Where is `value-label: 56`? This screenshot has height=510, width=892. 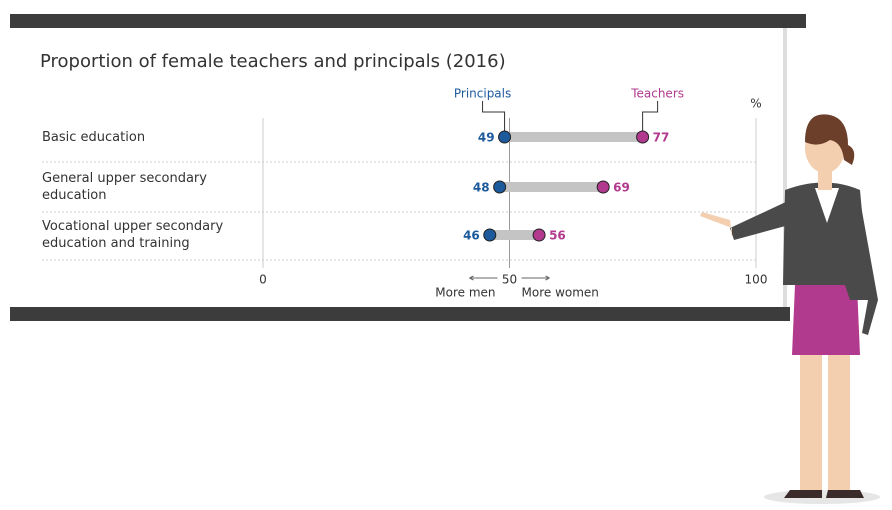 value-label: 56 is located at coordinates (557, 236).